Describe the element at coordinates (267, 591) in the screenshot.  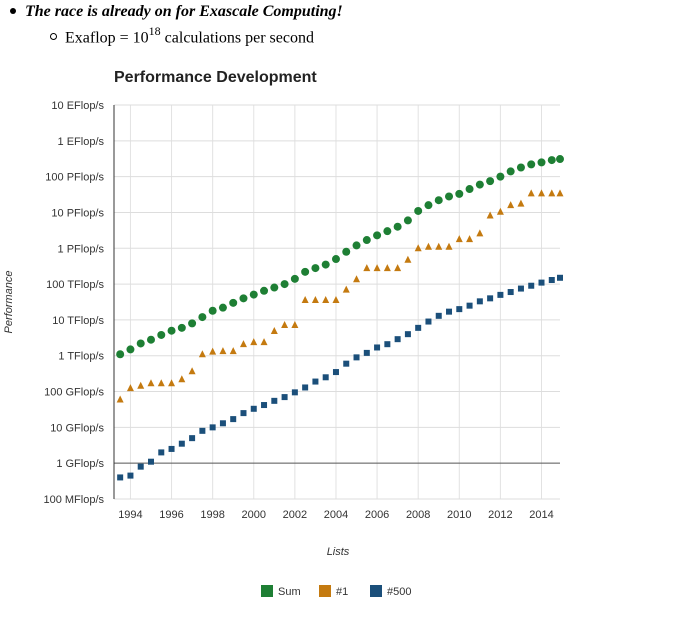
I see `legend-swatch-sum` at that location.